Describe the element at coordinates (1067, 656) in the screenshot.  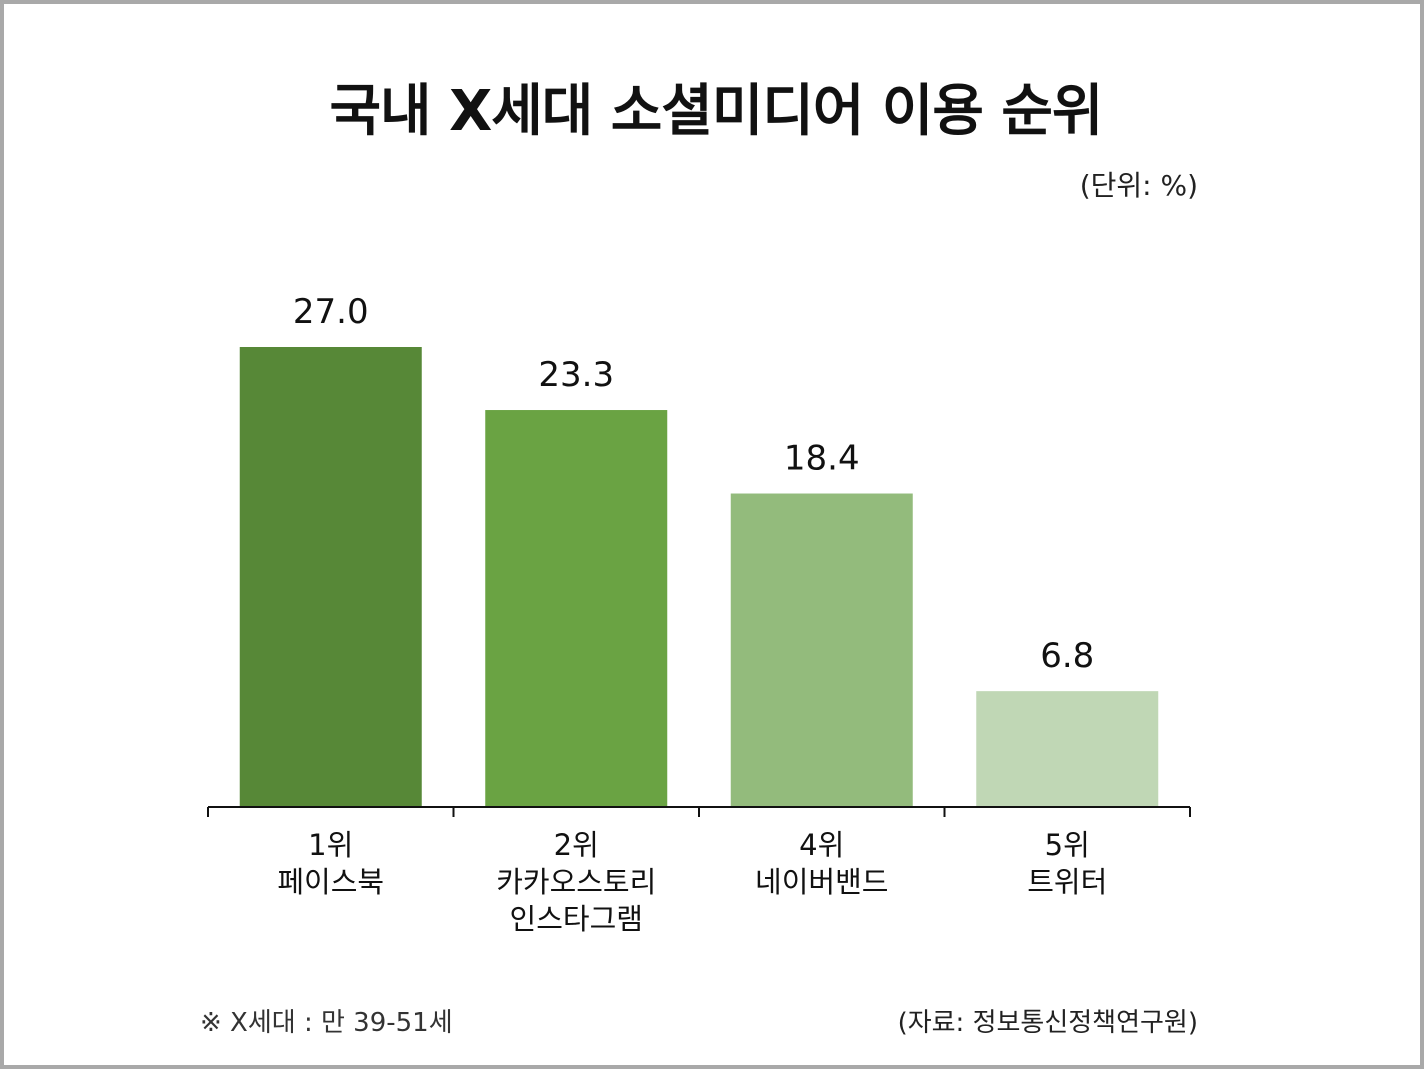
I see `value-label-4: 6.8` at that location.